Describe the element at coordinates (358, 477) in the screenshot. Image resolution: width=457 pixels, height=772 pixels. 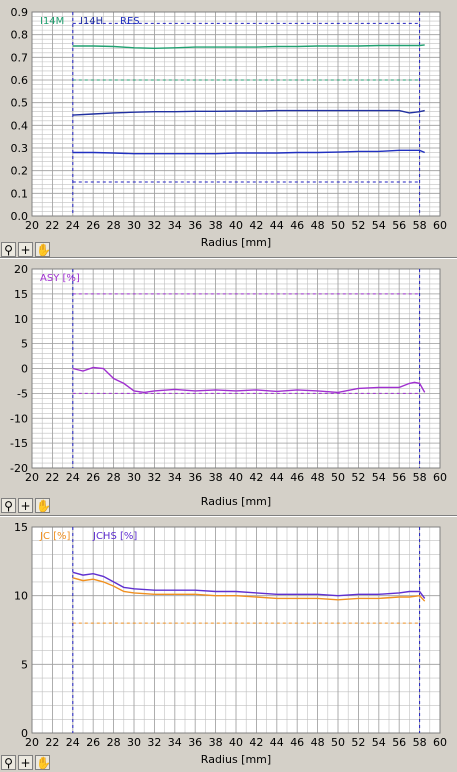
I see `x-tick-label: 52` at that location.